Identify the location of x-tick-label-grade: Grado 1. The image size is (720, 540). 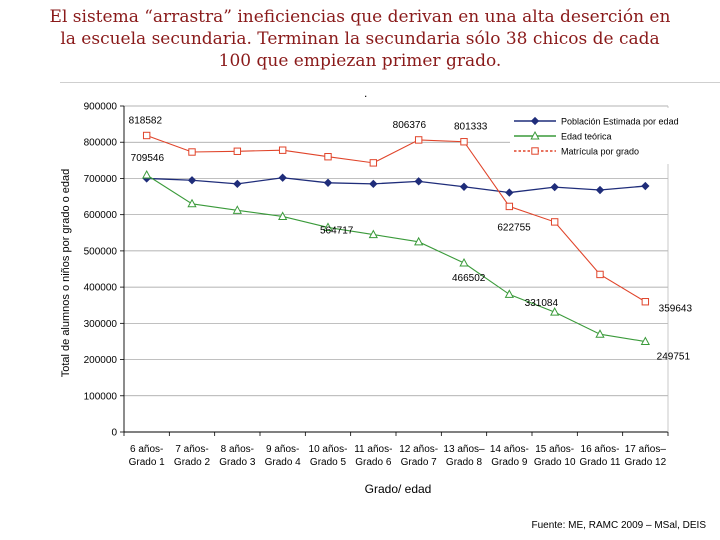
(147, 462).